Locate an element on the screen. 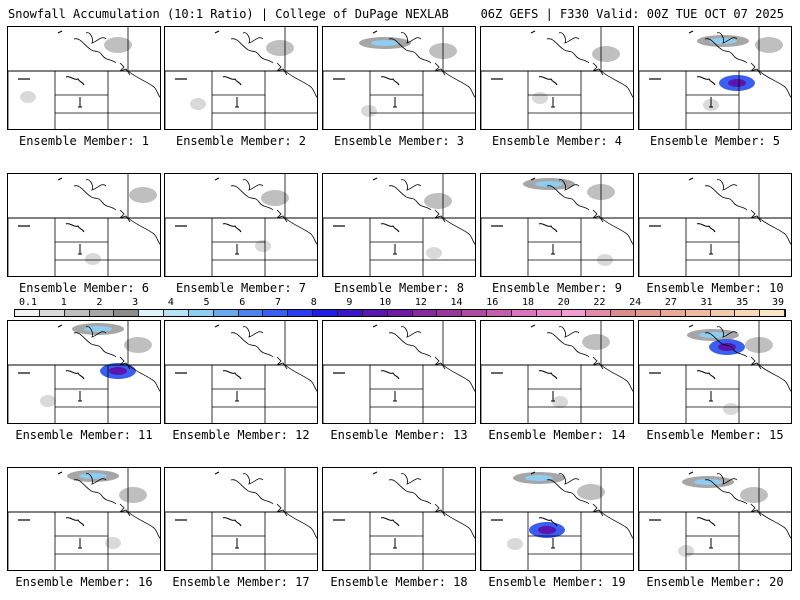 The width and height of the screenshot is (800, 600). ensemble-member-label: Ensemble Member: 18 is located at coordinates (399, 582).